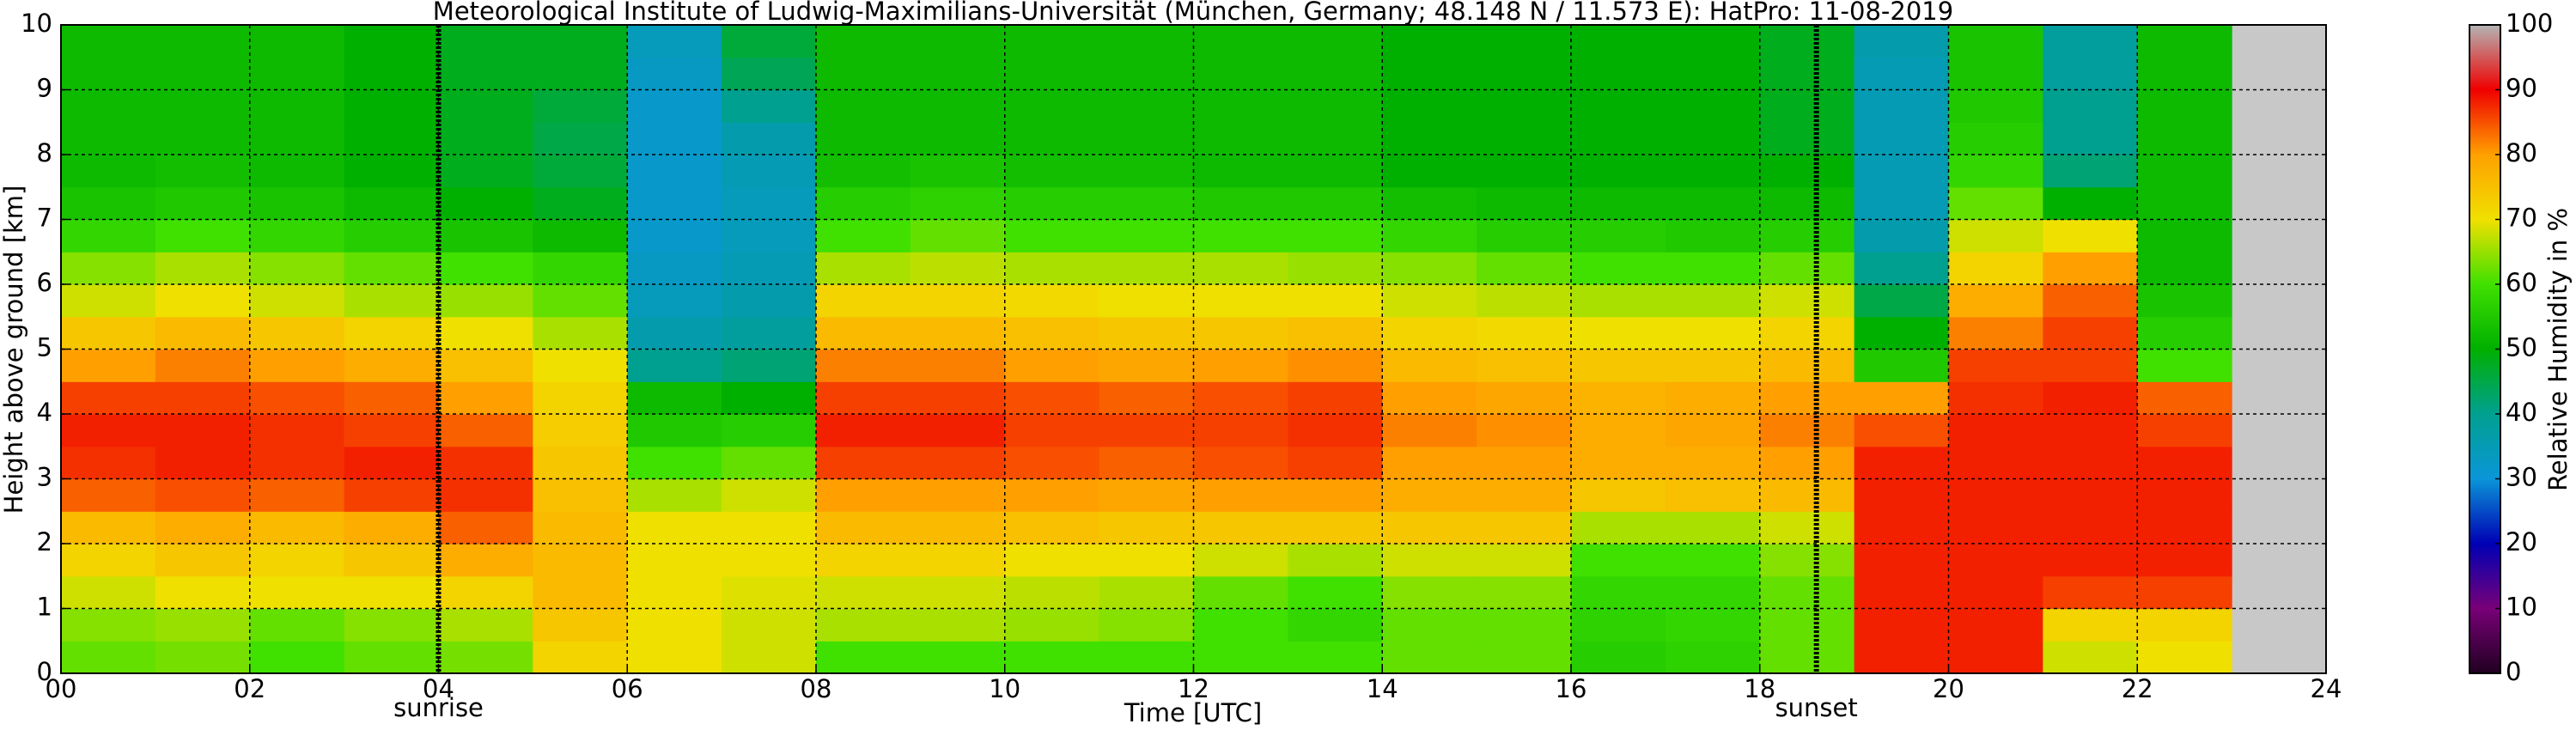  Describe the element at coordinates (44, 218) in the screenshot. I see `y-tick-label: 7` at that location.